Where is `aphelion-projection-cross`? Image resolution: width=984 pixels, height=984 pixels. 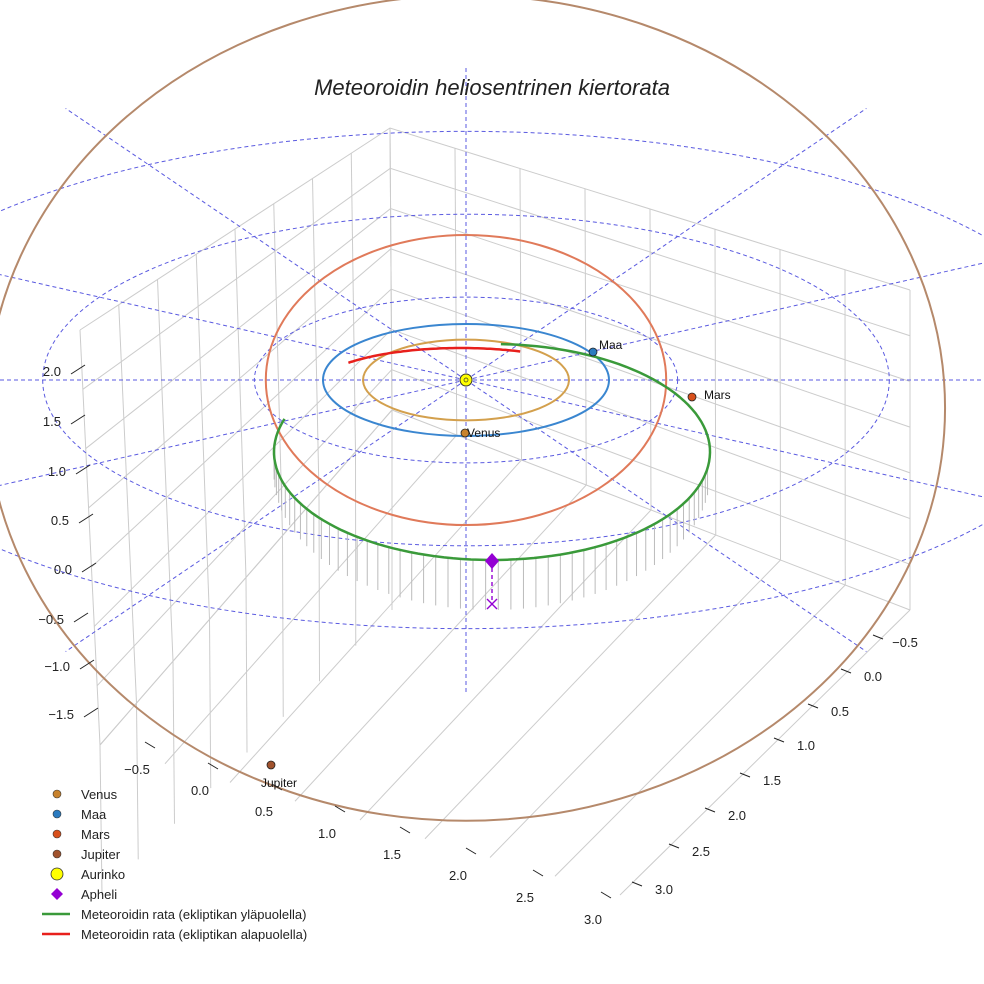
aphelion-projection-cross is located at coordinates (492, 604).